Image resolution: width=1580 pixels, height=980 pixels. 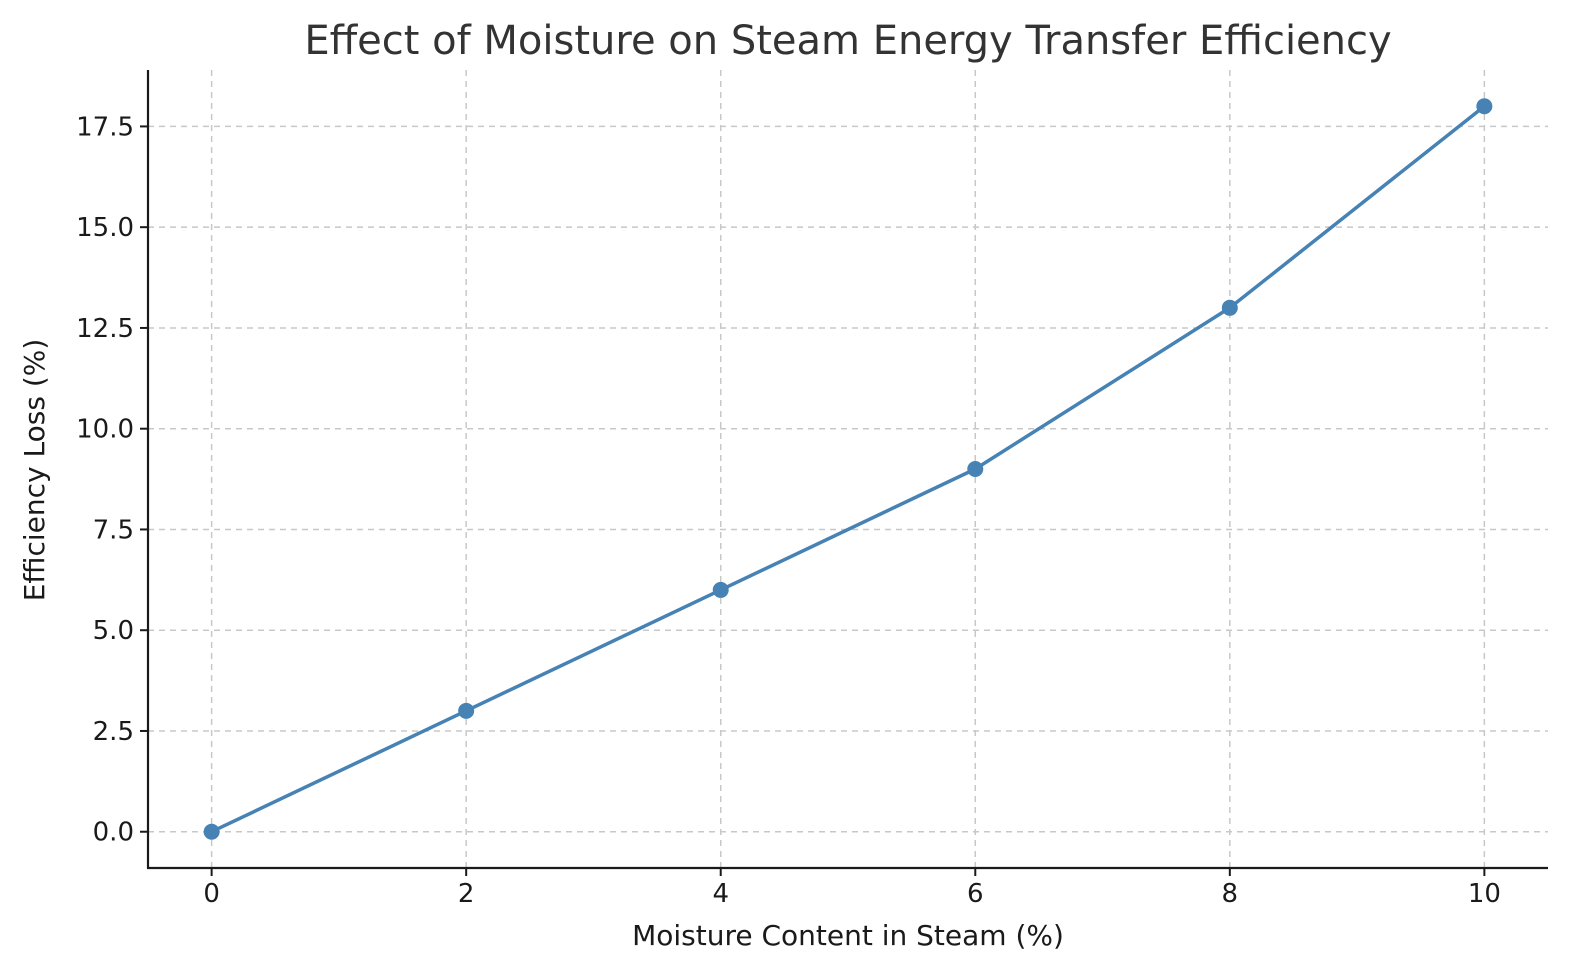 What do you see at coordinates (113, 732) in the screenshot?
I see `y-tick-label: 2.5` at bounding box center [113, 732].